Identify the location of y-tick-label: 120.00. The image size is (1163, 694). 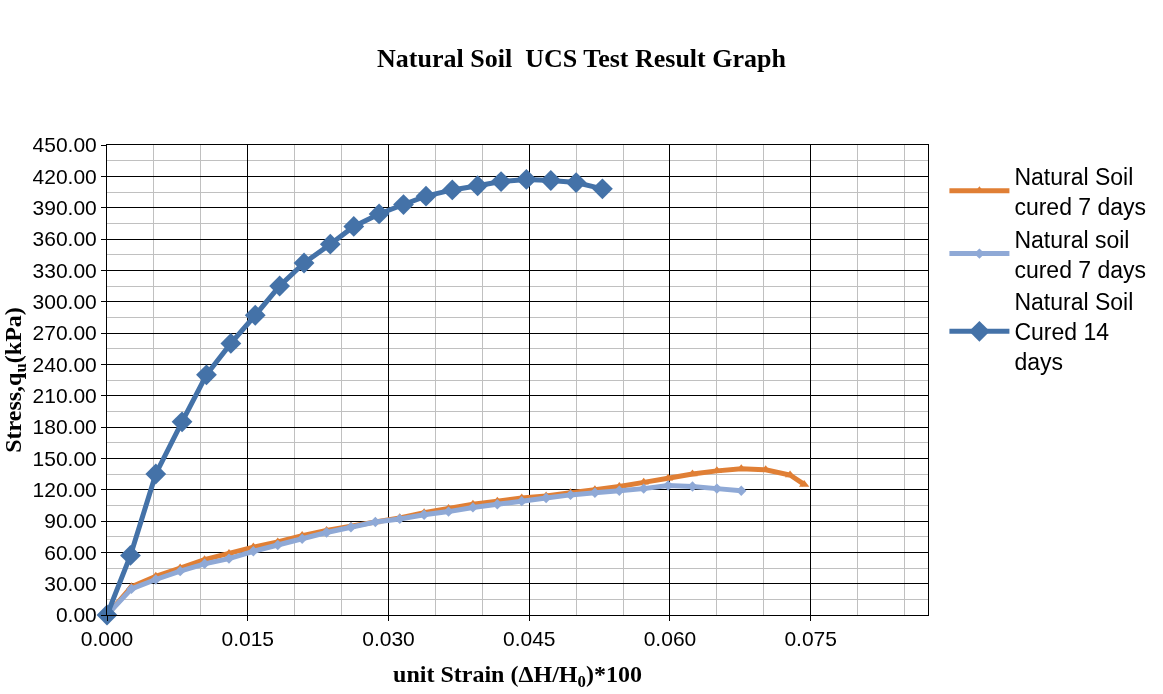
(64, 490).